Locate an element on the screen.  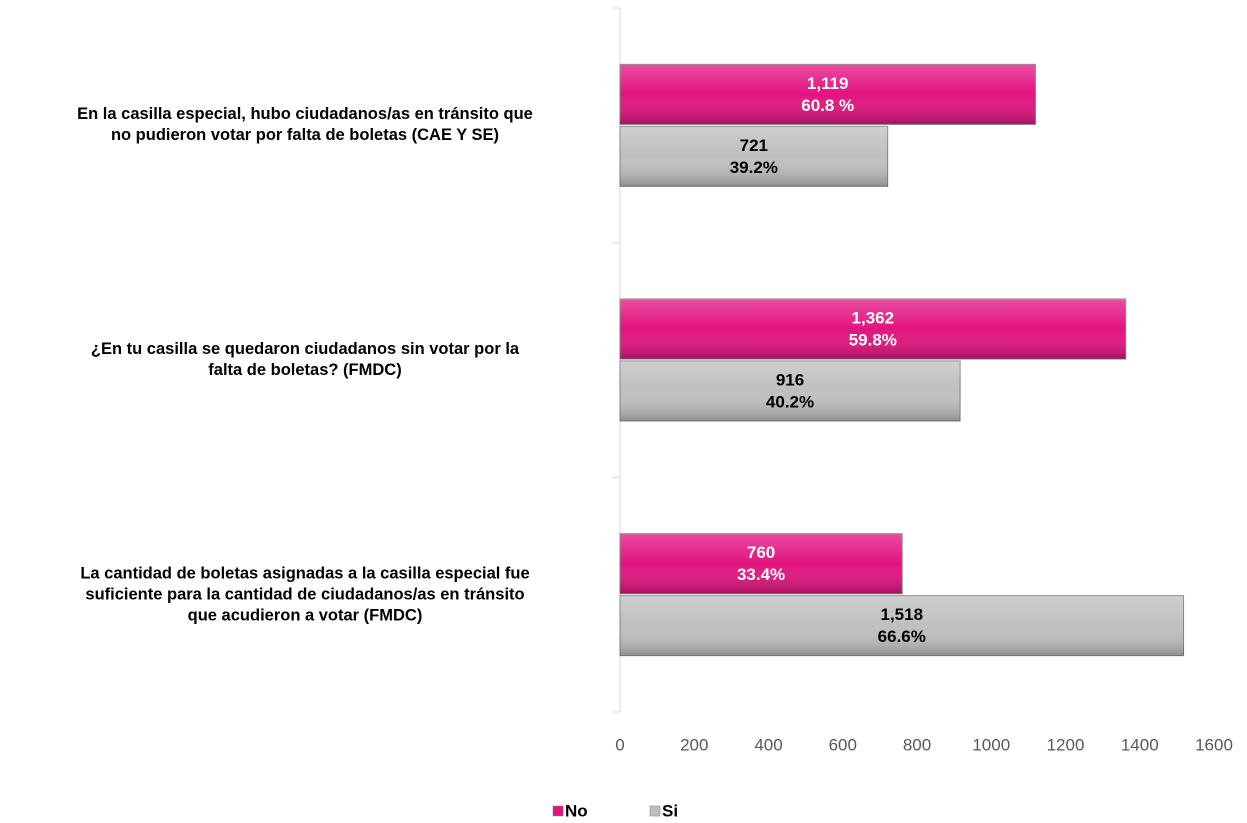
x-tick-label: 800 is located at coordinates (917, 744).